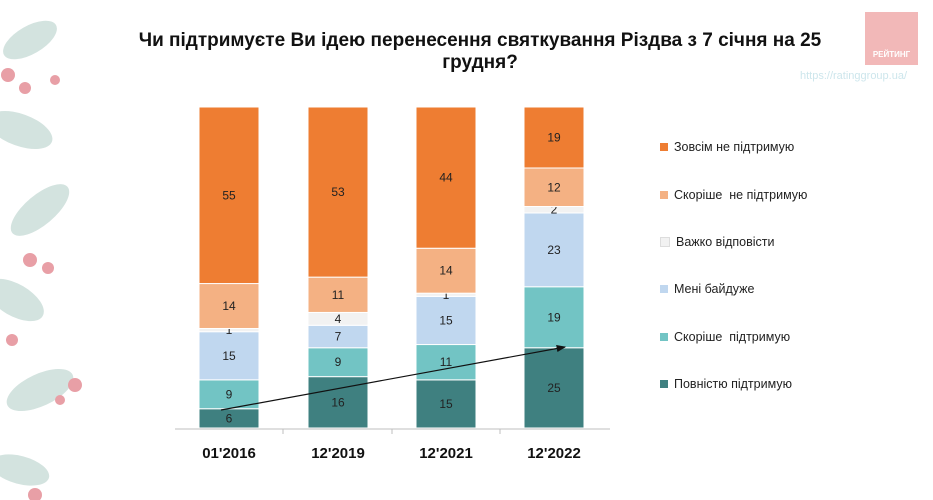 This screenshot has width=933, height=500. What do you see at coordinates (41, 260) in the screenshot?
I see `holly-decoration` at bounding box center [41, 260].